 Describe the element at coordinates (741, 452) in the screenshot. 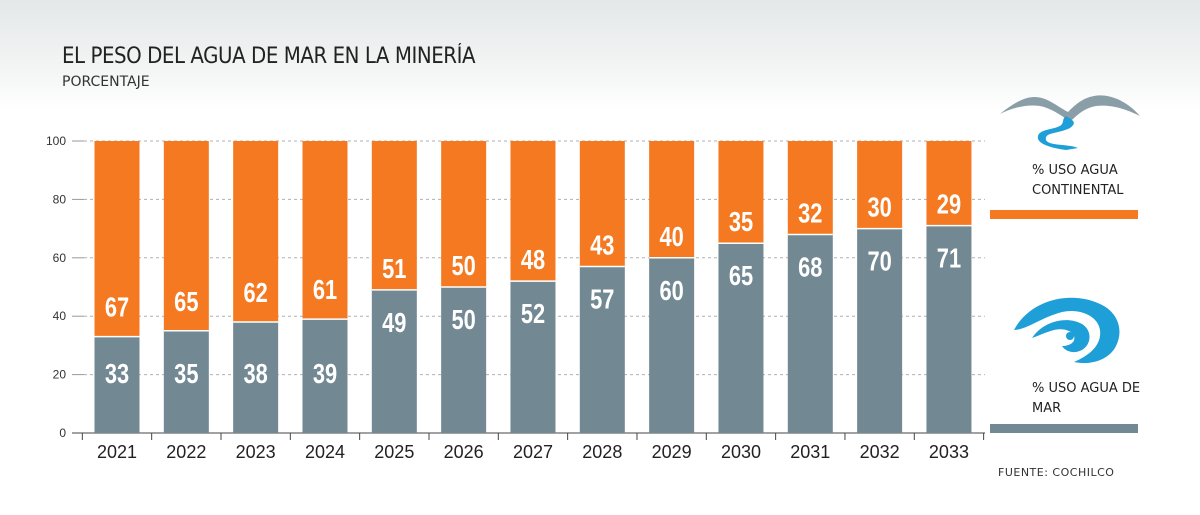

I see `x-tick-label-2030: 2030` at that location.